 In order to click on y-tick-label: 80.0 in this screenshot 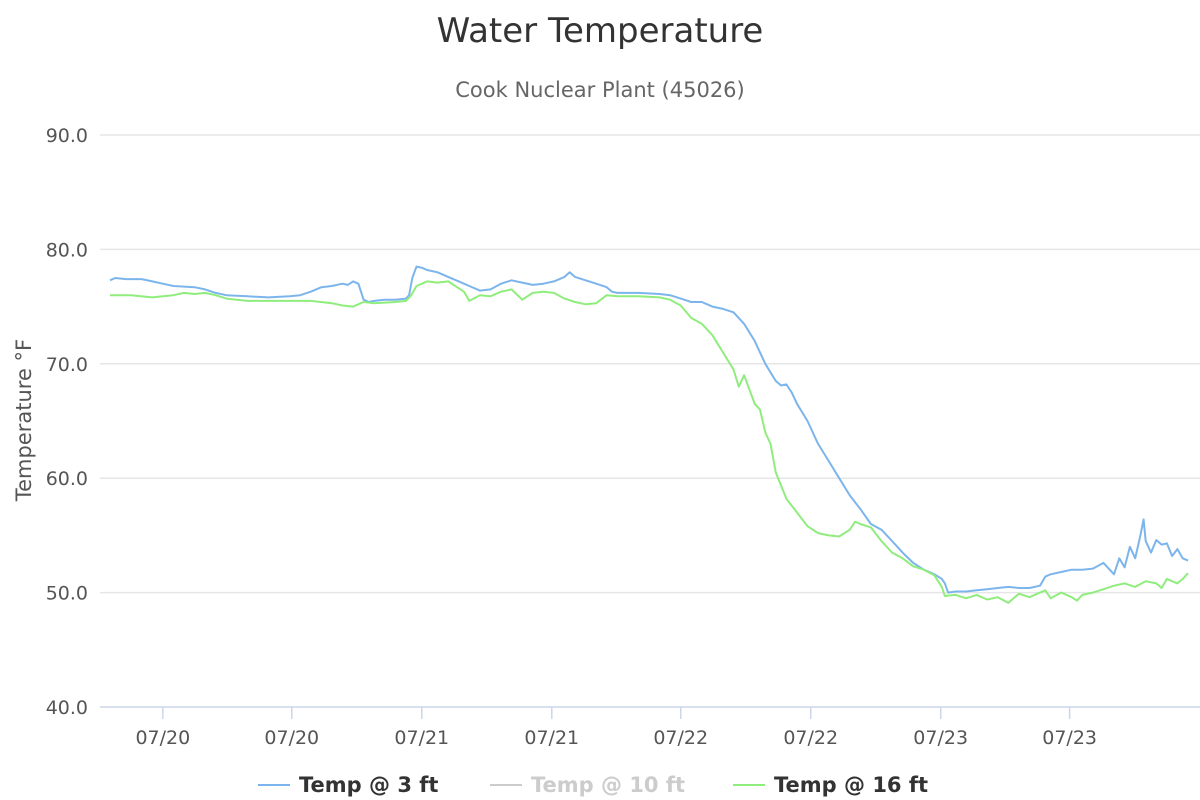, I will do `click(67, 250)`.